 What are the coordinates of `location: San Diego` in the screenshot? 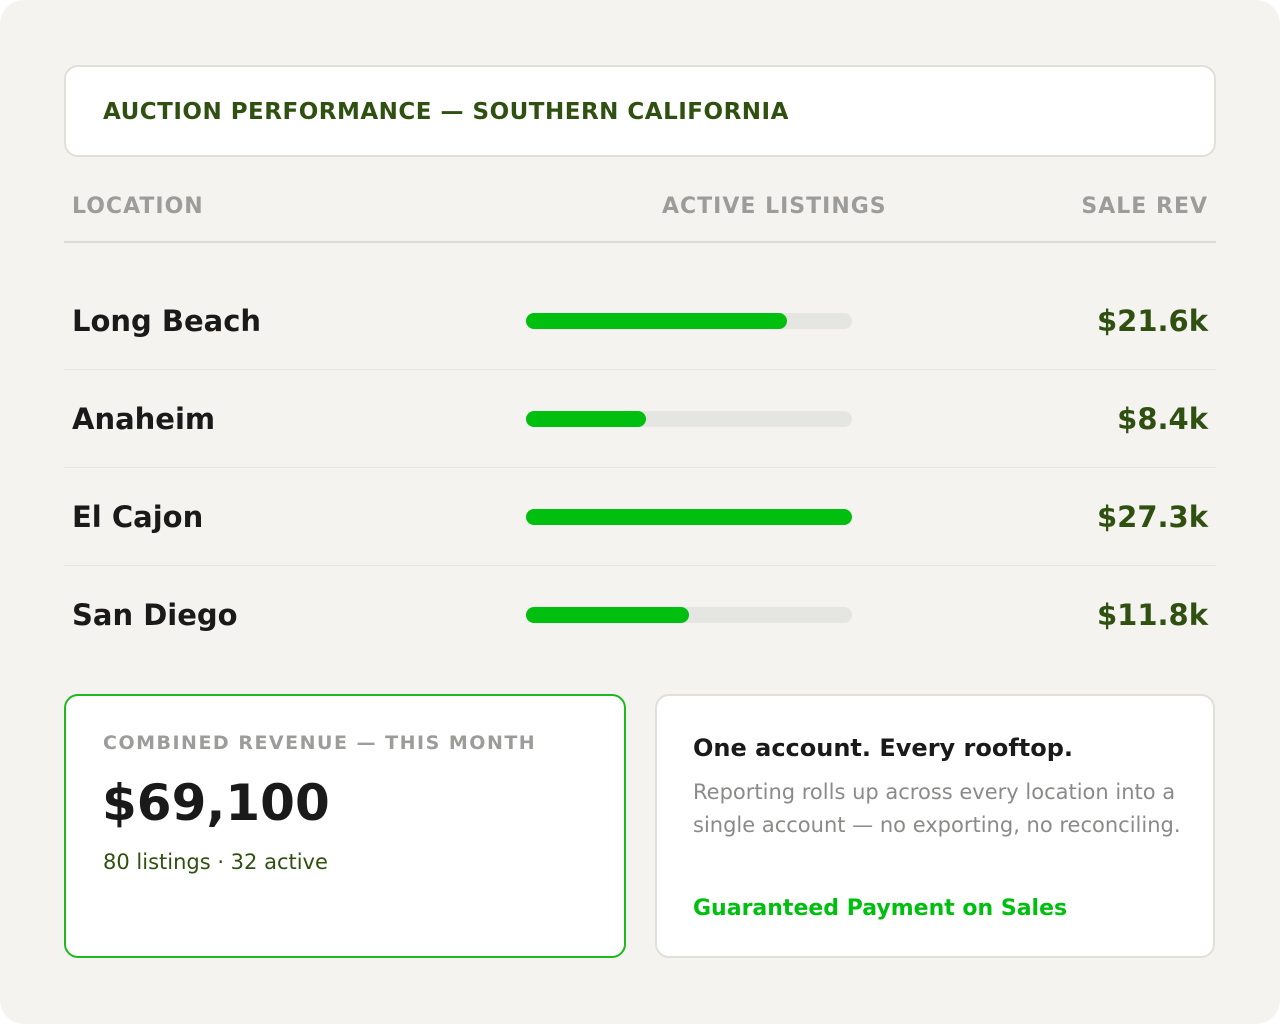 It's located at (155, 615).